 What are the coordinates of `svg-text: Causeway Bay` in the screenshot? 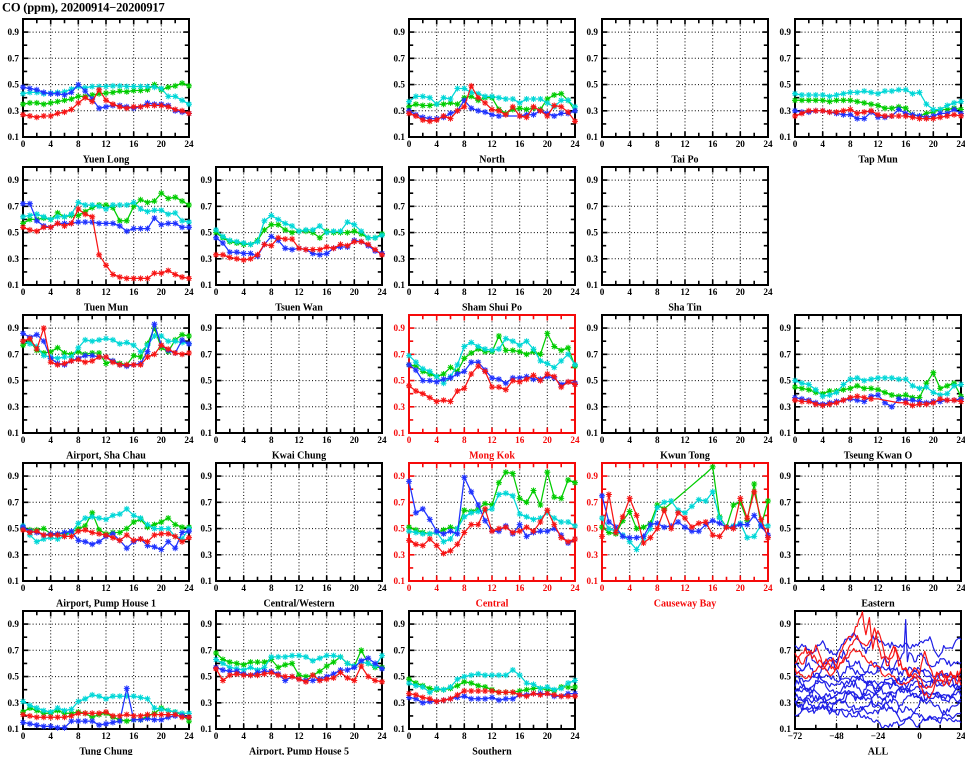 It's located at (685, 604).